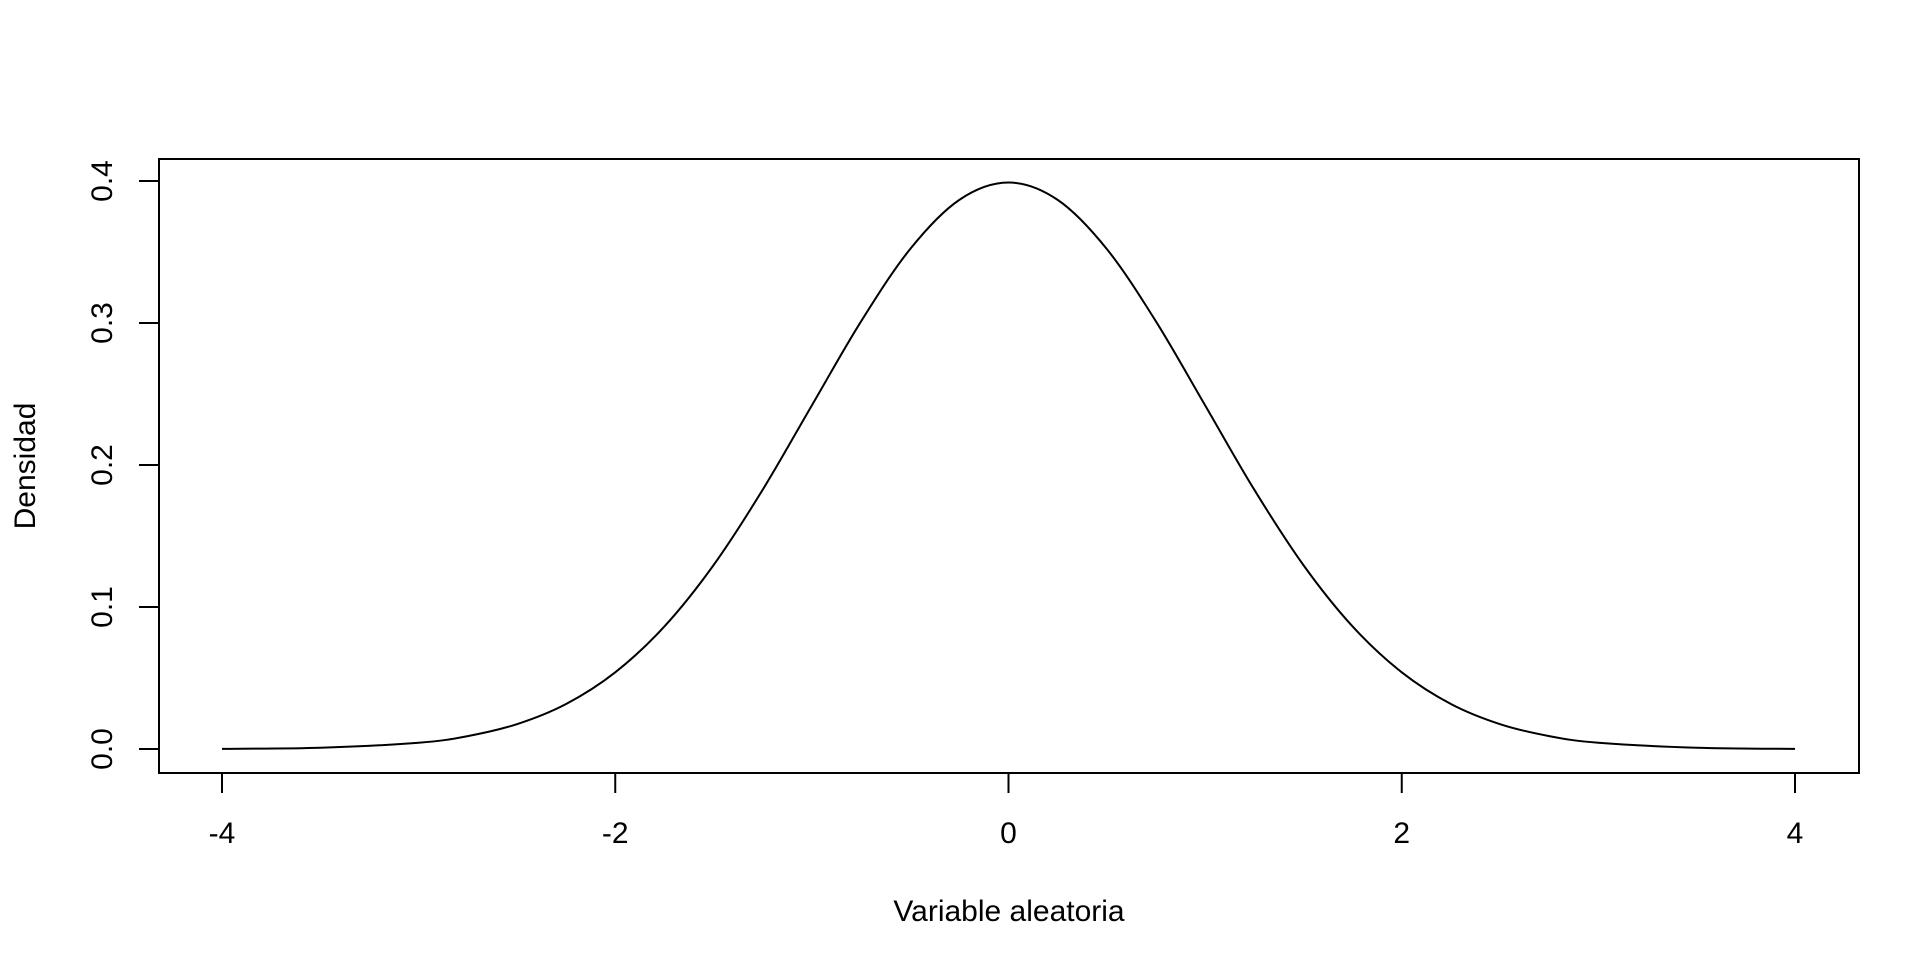  What do you see at coordinates (102, 749) in the screenshot?
I see `y-tick-label: 0.0` at bounding box center [102, 749].